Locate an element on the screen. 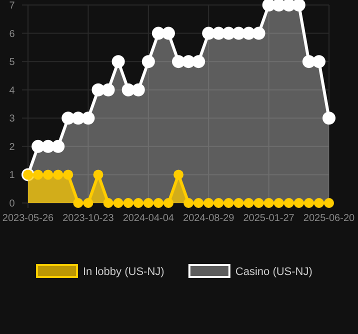  legend-label: In lobby (US-NJ) is located at coordinates (123, 272).